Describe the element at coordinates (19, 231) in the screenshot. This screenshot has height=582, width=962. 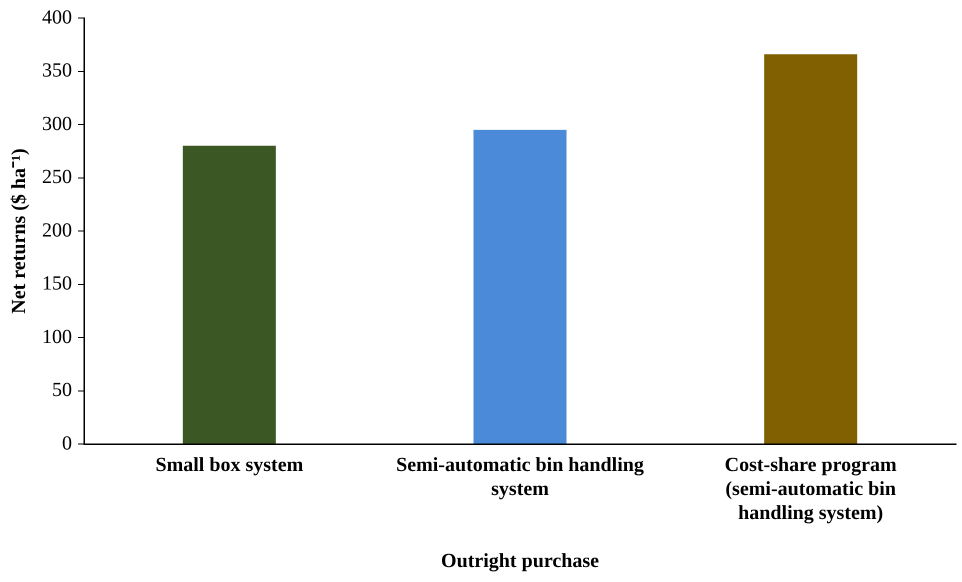
I see `y-axis-title: Net returns ($ ha⁻¹)` at that location.